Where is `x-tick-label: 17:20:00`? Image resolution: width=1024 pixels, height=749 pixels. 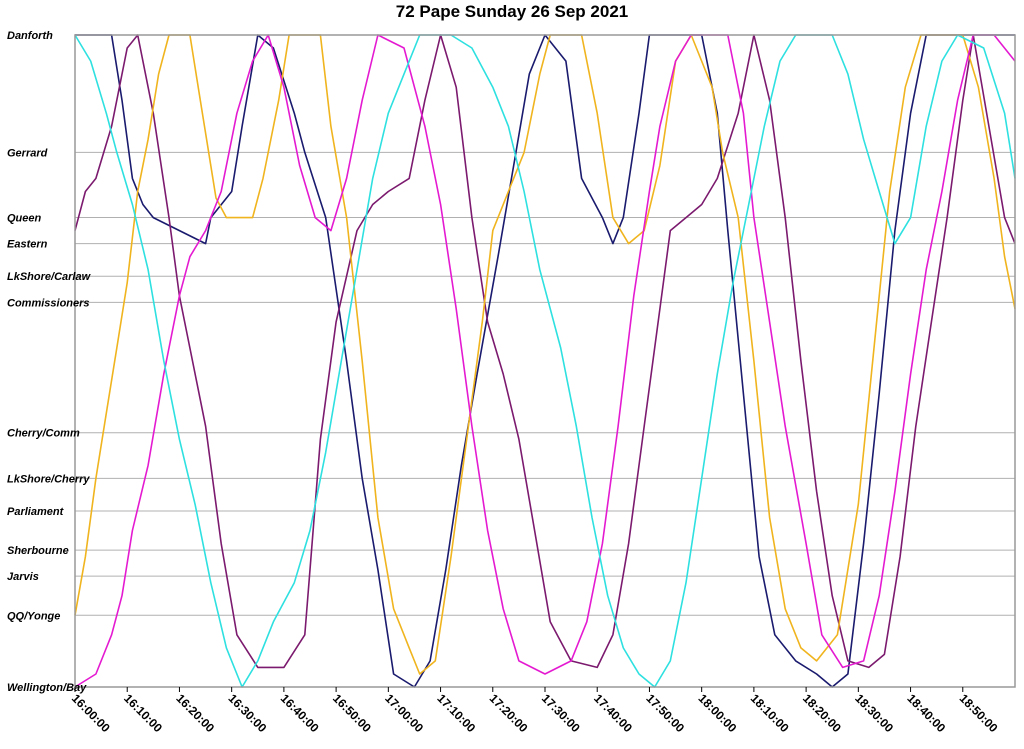 x-tick-label: 17:20:00 is located at coordinates (509, 713).